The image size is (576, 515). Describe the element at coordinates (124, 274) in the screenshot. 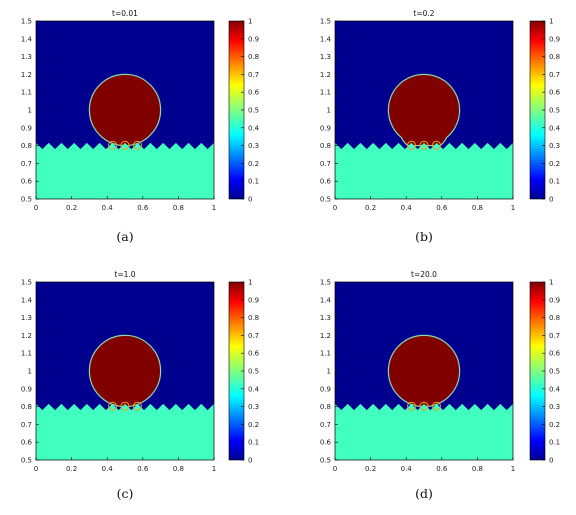

I see `panel-title: t=1.0` at that location.